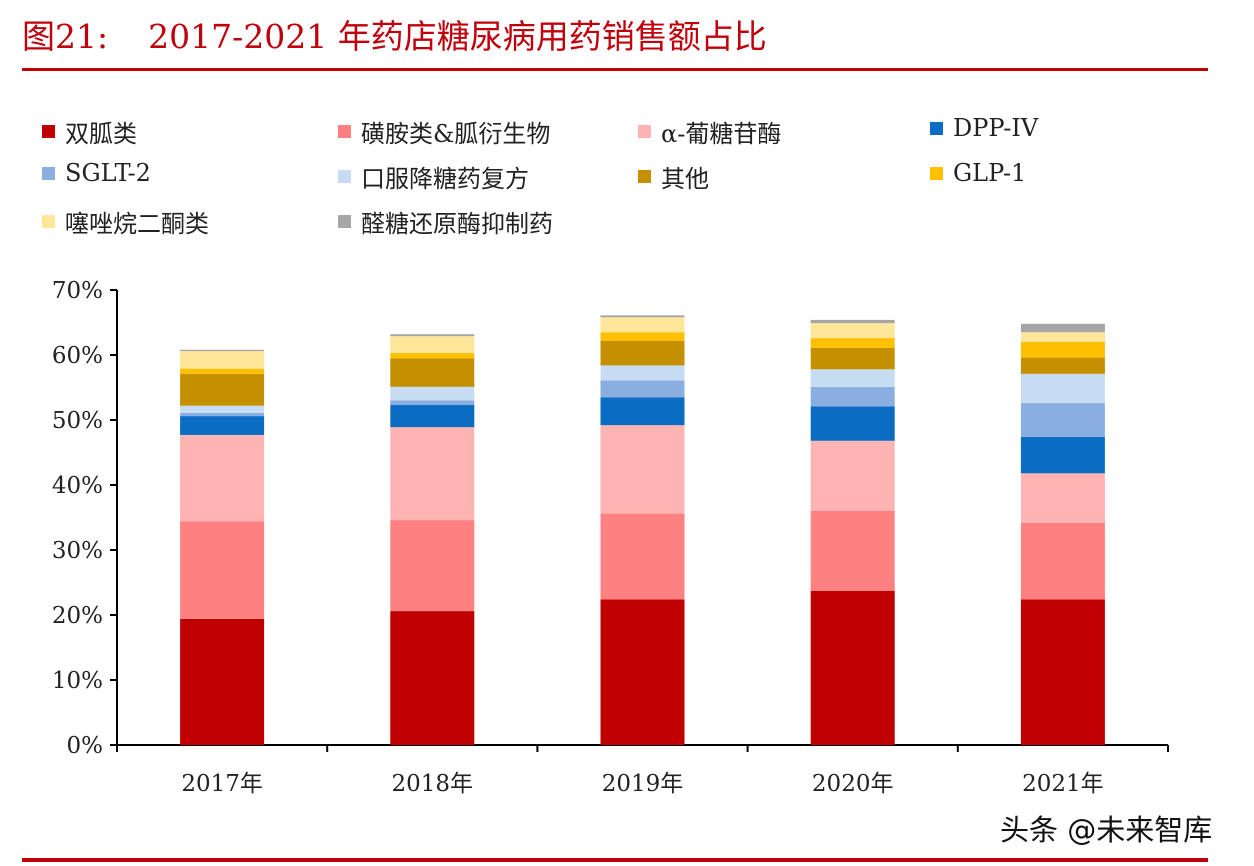 The height and width of the screenshot is (866, 1254). What do you see at coordinates (457, 224) in the screenshot?
I see `legend-label: 醛糖还原酶抑制药` at bounding box center [457, 224].